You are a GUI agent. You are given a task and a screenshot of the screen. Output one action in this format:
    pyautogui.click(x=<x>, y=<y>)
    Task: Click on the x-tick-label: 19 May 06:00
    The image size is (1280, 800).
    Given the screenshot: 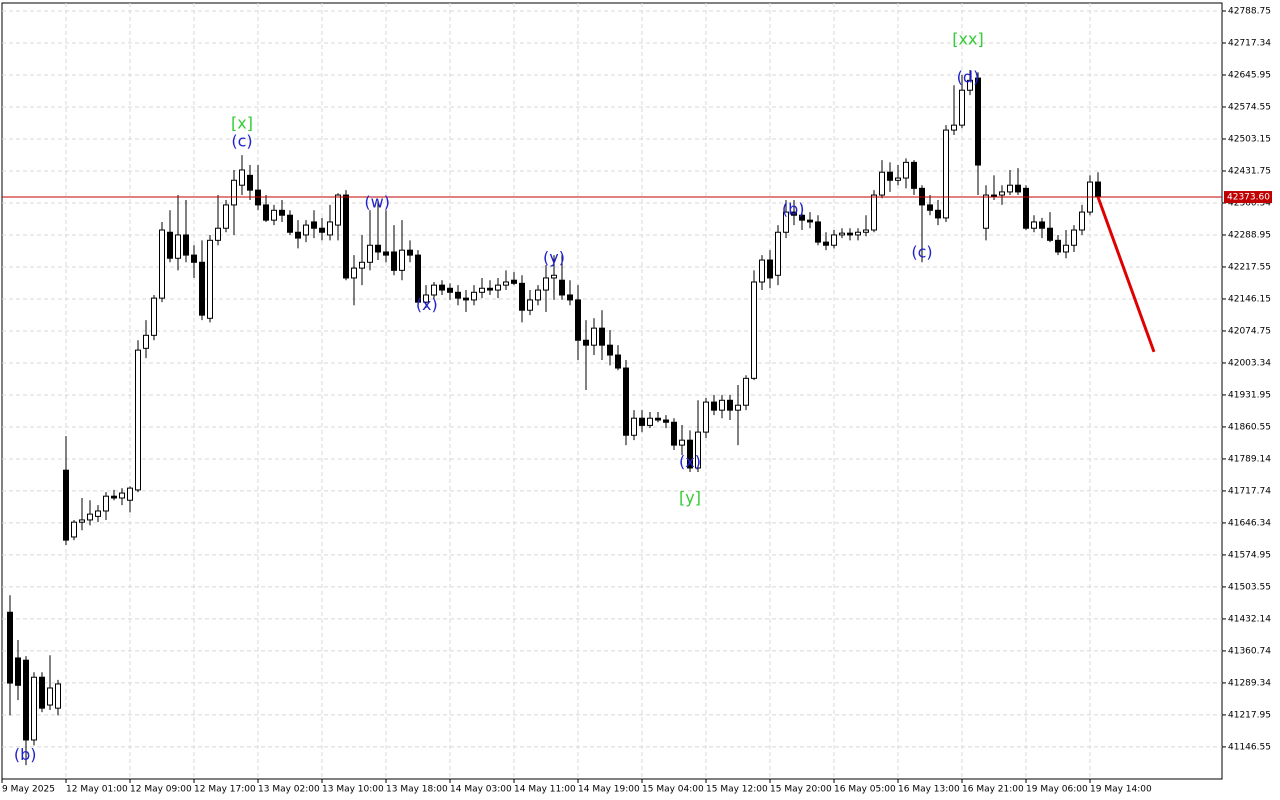 What is the action you would take?
    pyautogui.click(x=1057, y=790)
    